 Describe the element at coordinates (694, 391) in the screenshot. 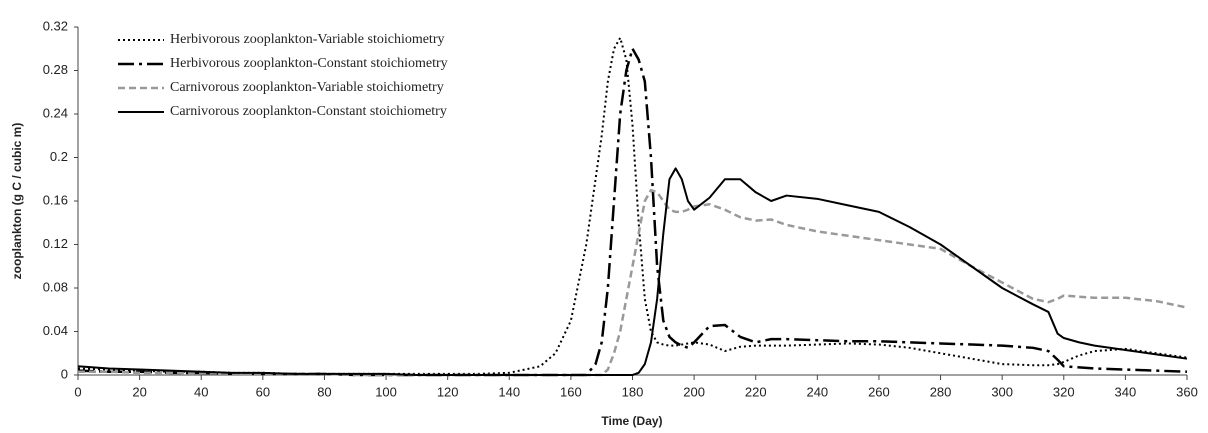

I see `x-tick-label: 200` at that location.